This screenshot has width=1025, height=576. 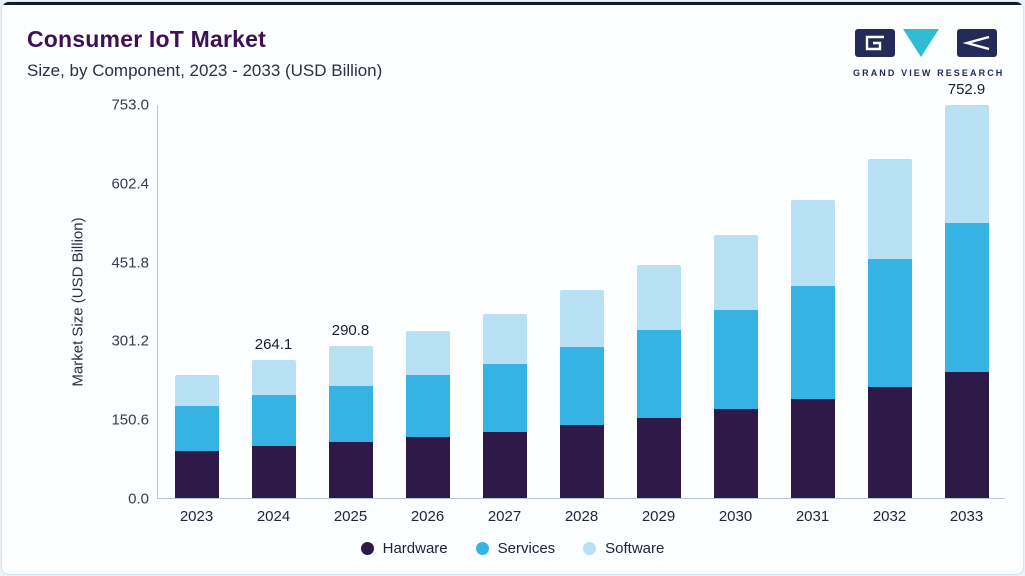 I want to click on legend-label: Software, so click(x=635, y=548).